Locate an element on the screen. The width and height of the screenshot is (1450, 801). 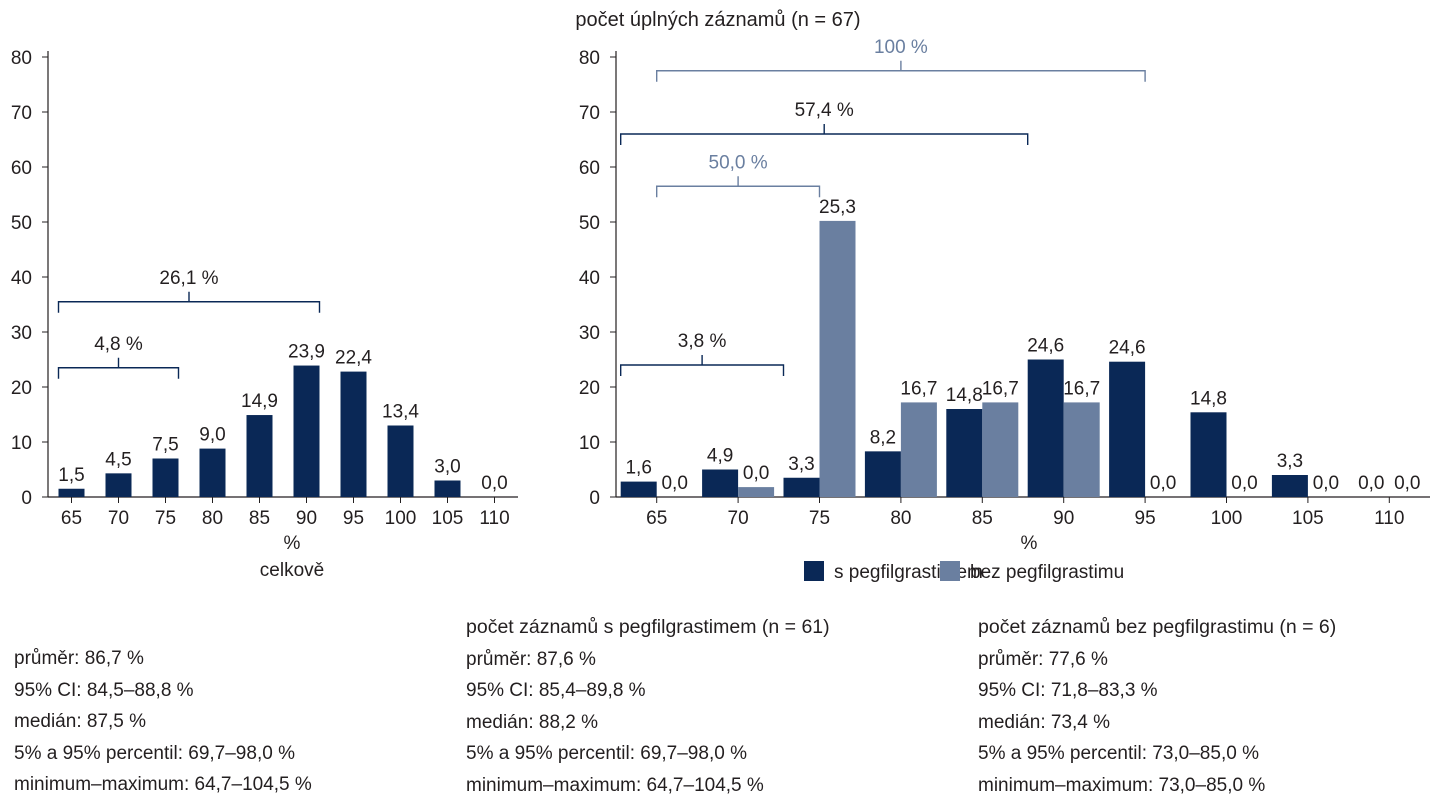
stat-ci: 95% CI: 84,5–88,8 % is located at coordinates (163, 691).